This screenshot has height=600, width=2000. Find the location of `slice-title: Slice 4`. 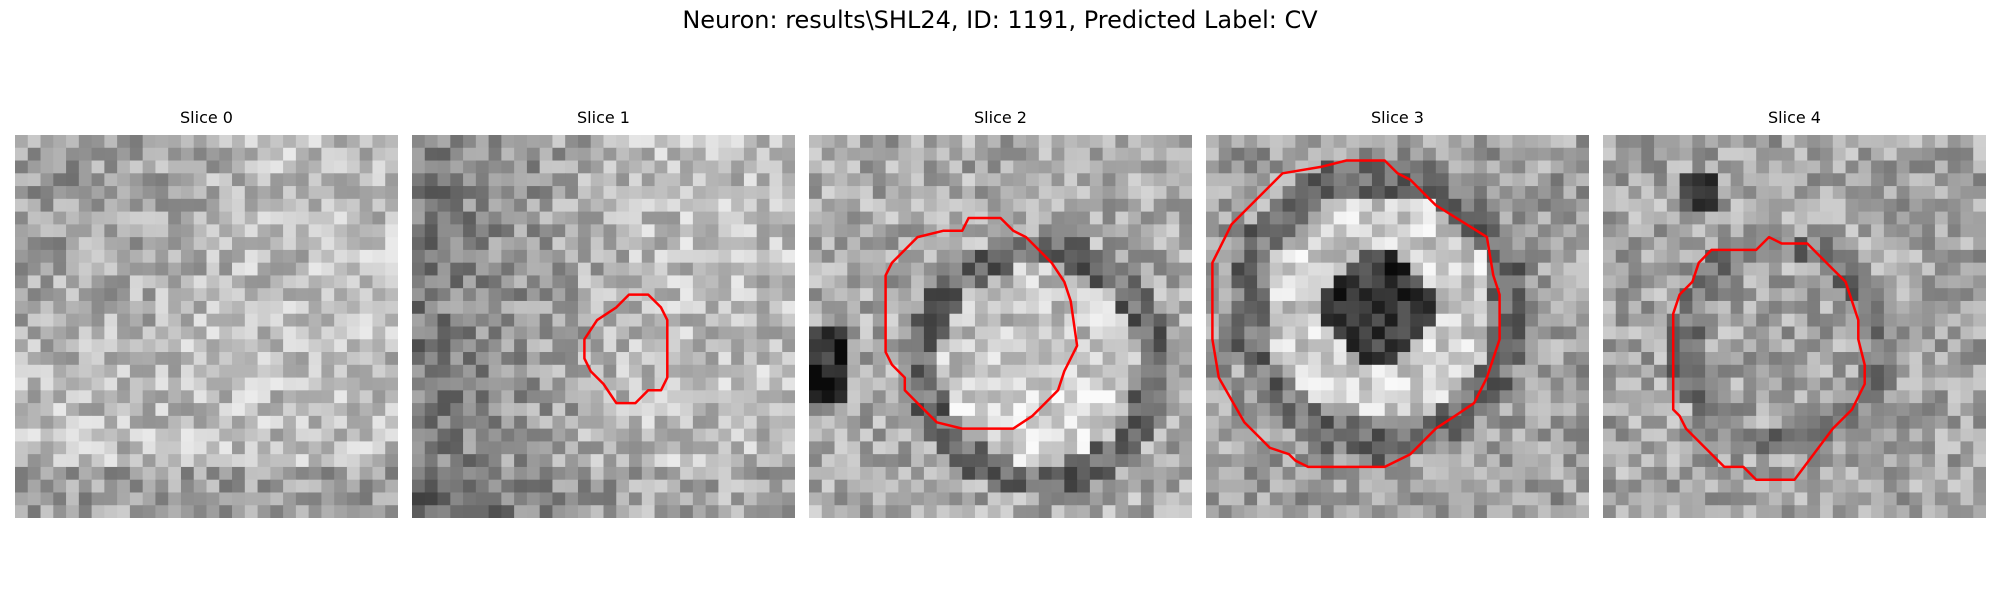

slice-title: Slice 4 is located at coordinates (1794, 118).